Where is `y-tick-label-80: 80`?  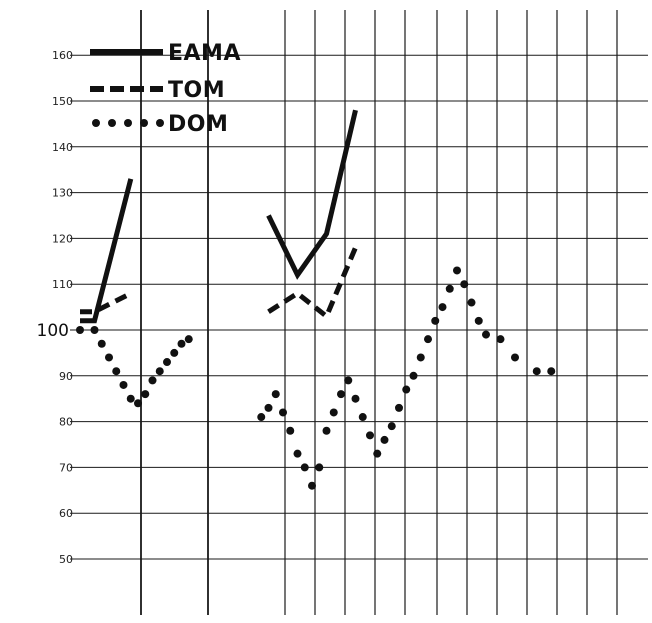 y-tick-label-80: 80 is located at coordinates (66, 422).